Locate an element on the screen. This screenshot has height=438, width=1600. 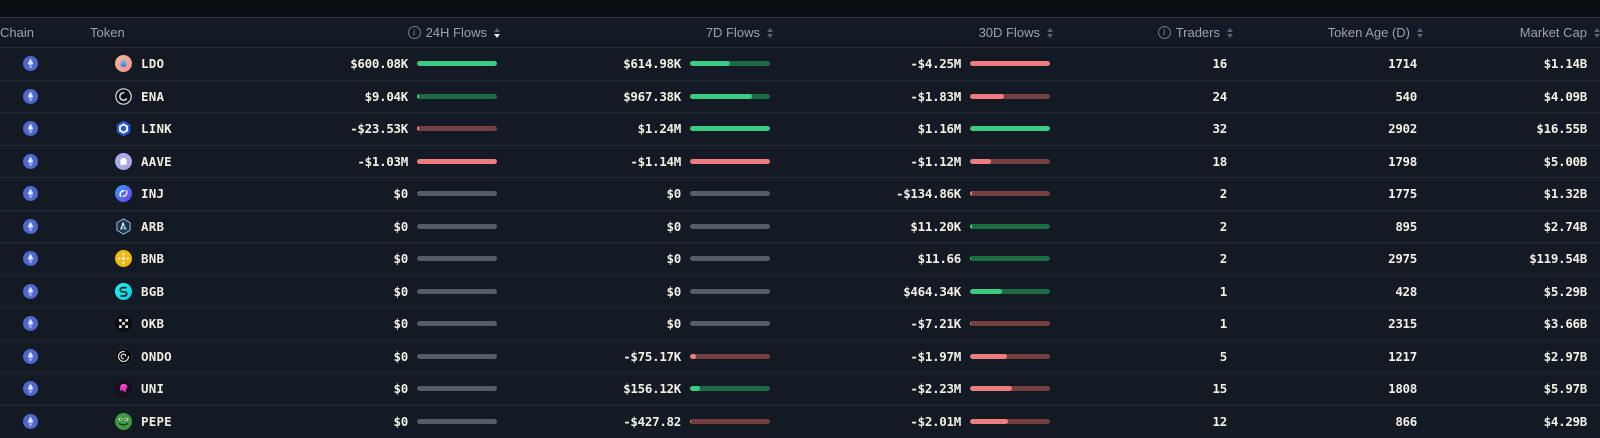
token-symbol: ONDO is located at coordinates (156, 356).